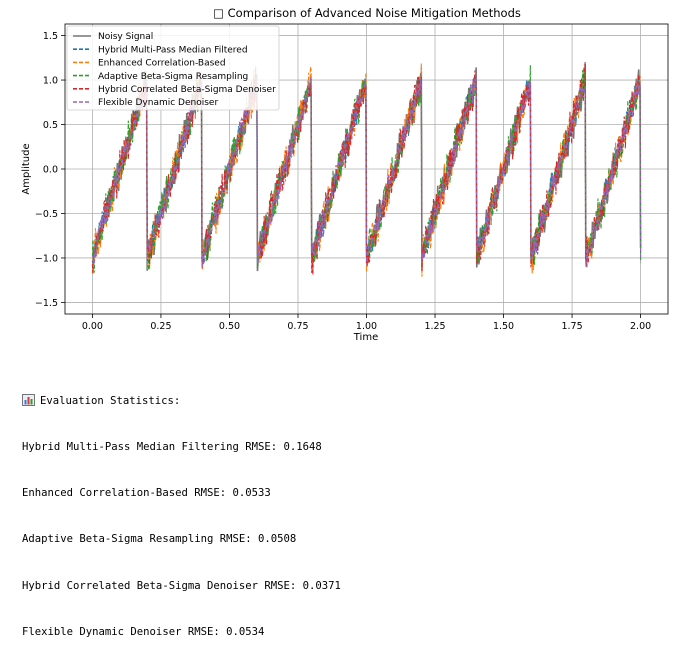 The image size is (692, 656). Describe the element at coordinates (143, 631) in the screenshot. I see `stat-rmse-flexible-dynamic: Flexible Dynamic Denoiser RMSE: 0.0534` at that location.